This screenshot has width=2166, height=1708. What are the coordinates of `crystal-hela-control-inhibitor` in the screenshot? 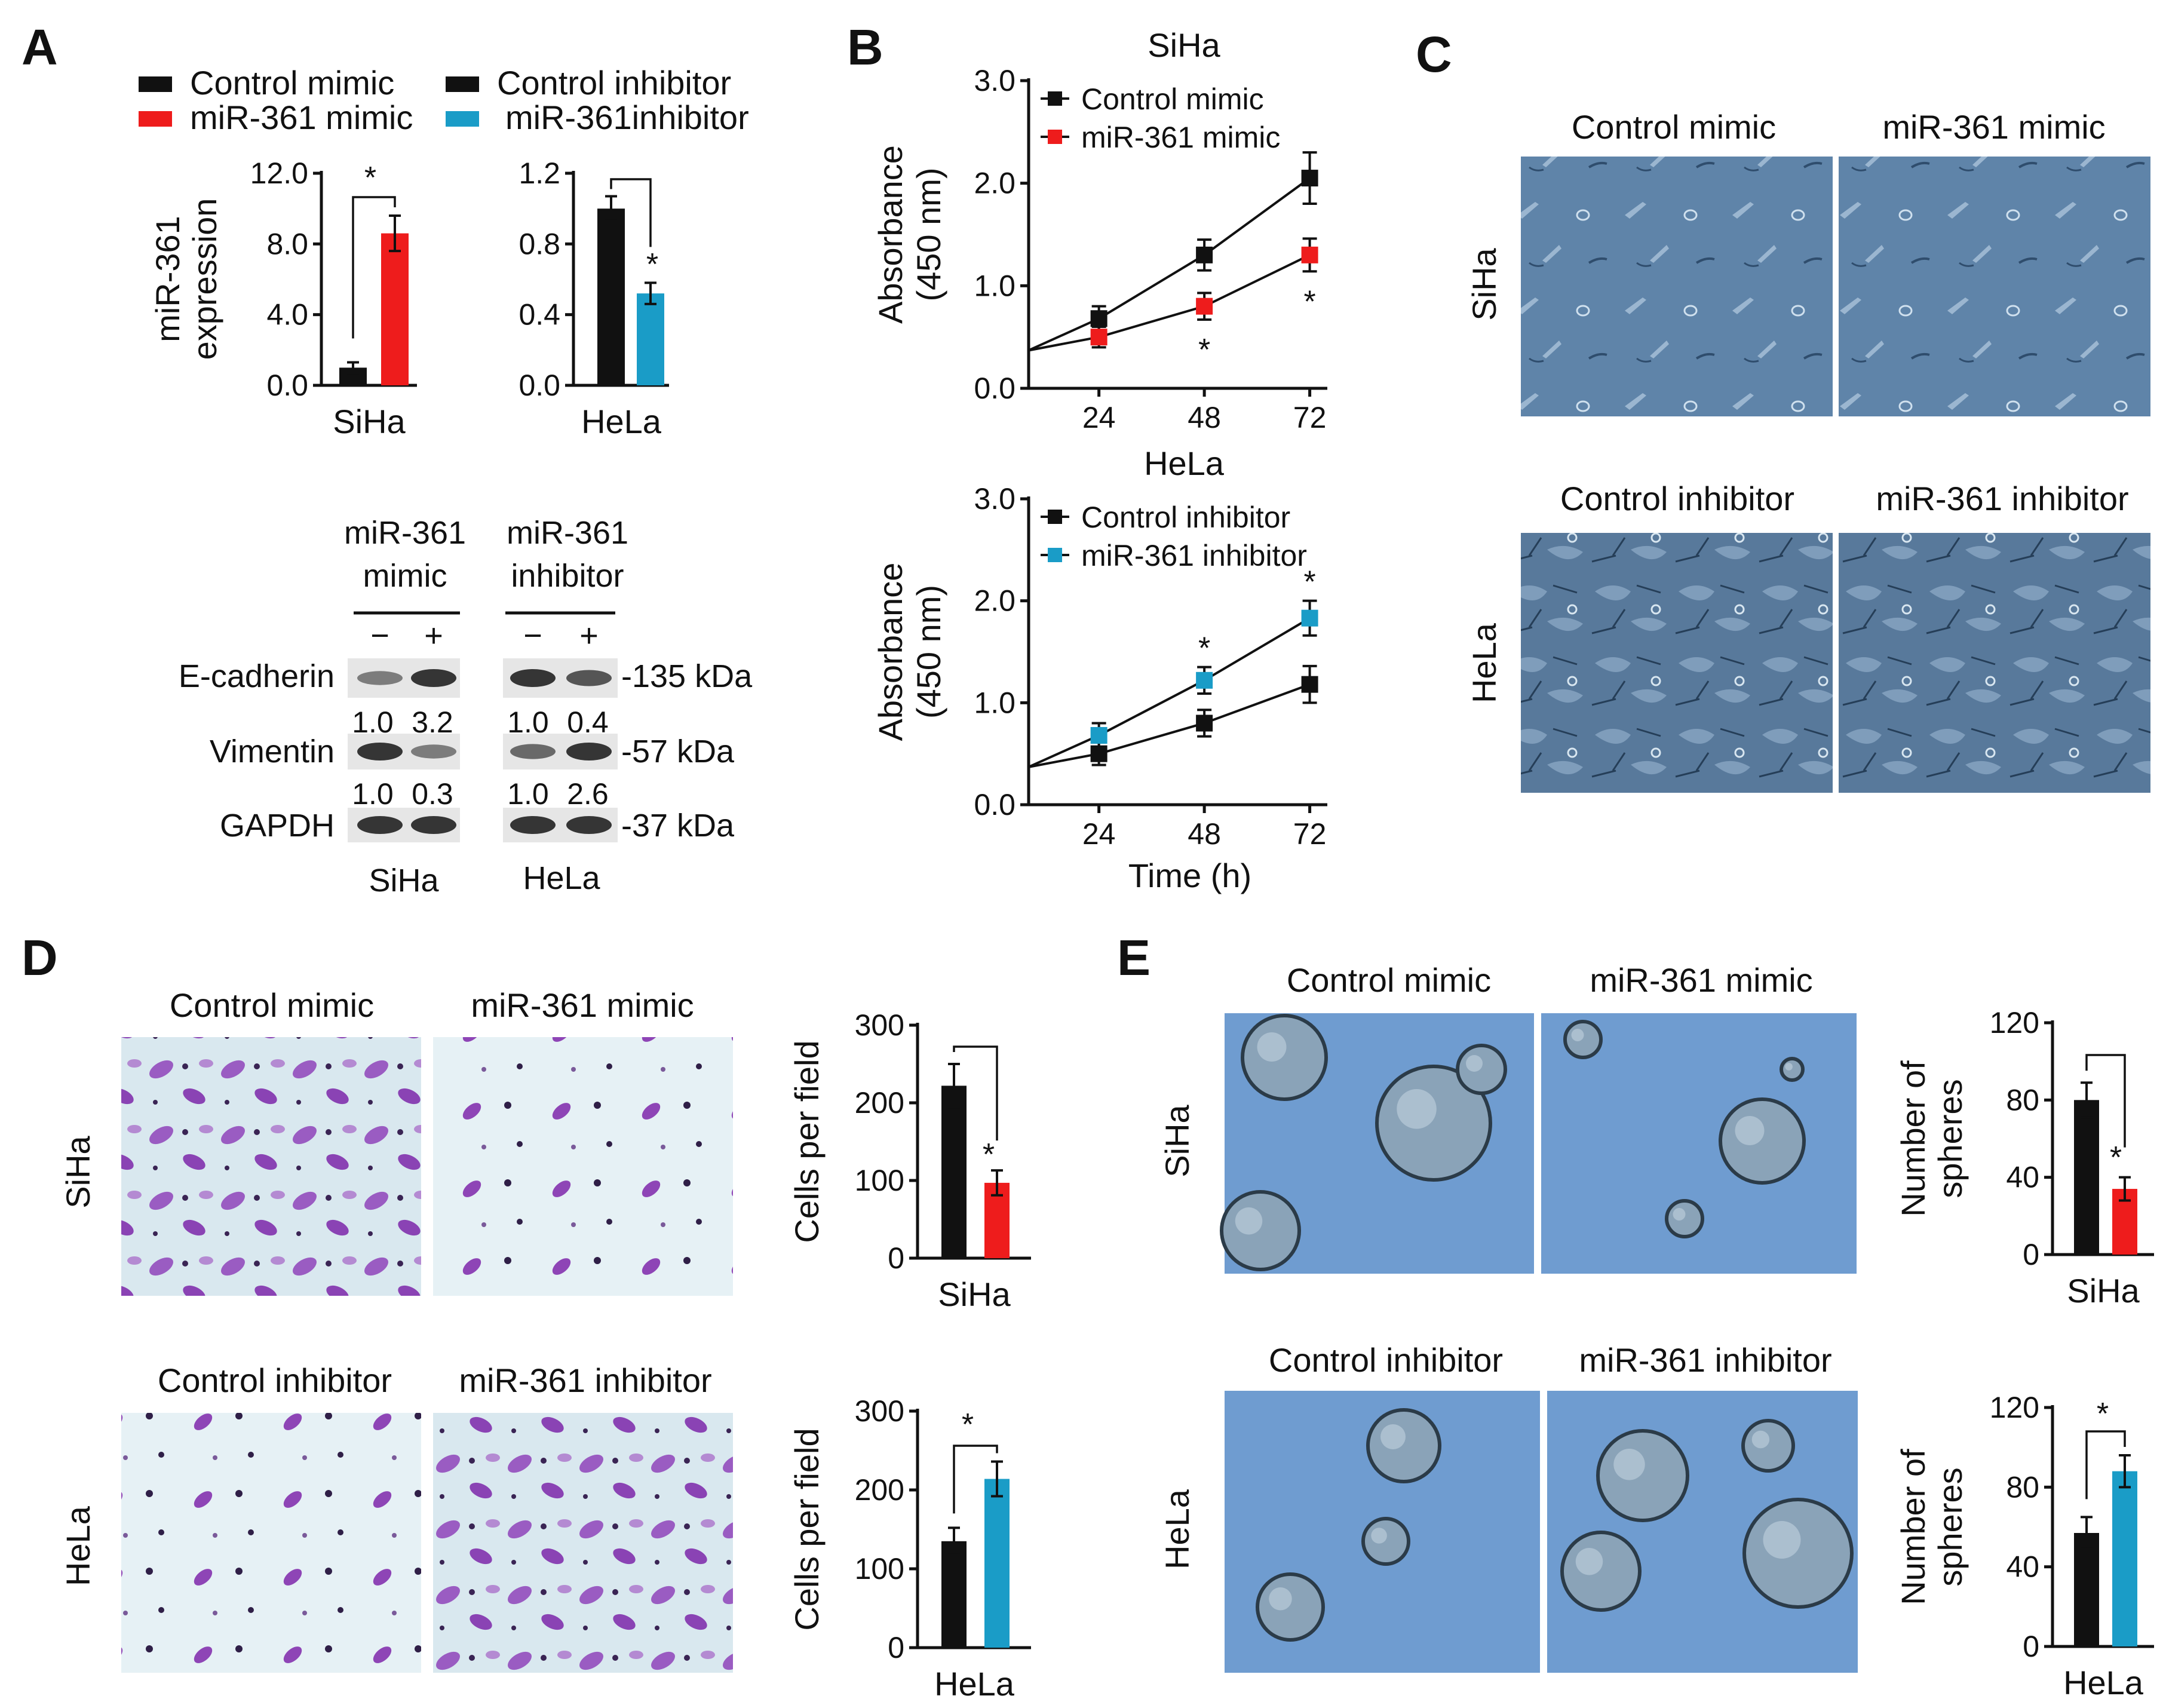 It's located at (271, 1543).